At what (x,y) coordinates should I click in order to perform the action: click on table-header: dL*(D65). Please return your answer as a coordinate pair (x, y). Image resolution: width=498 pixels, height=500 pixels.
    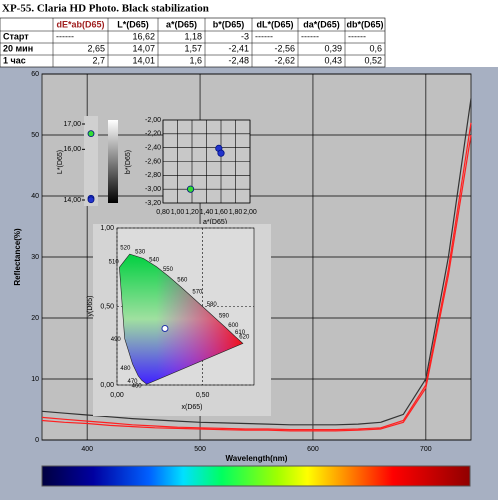
    Looking at the image, I should click on (274, 24).